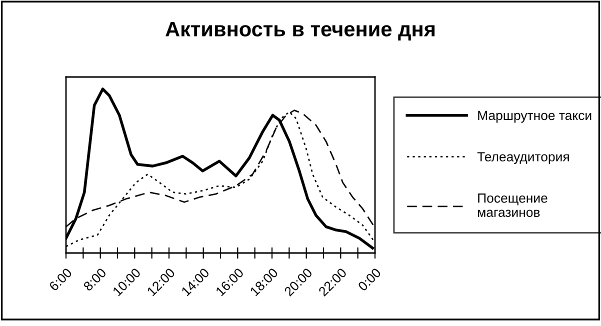 The width and height of the screenshot is (601, 326). What do you see at coordinates (523, 158) in the screenshot?
I see `legend-label: Телеаудитория` at bounding box center [523, 158].